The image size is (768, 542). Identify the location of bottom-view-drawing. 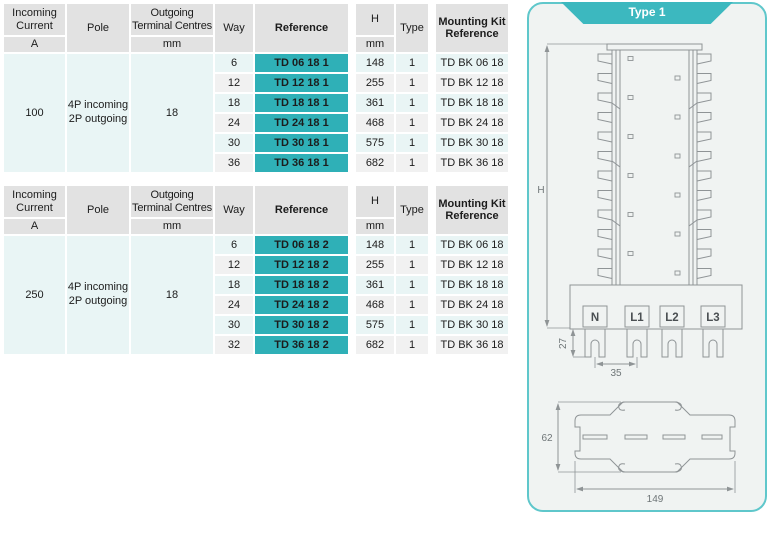
(645, 447).